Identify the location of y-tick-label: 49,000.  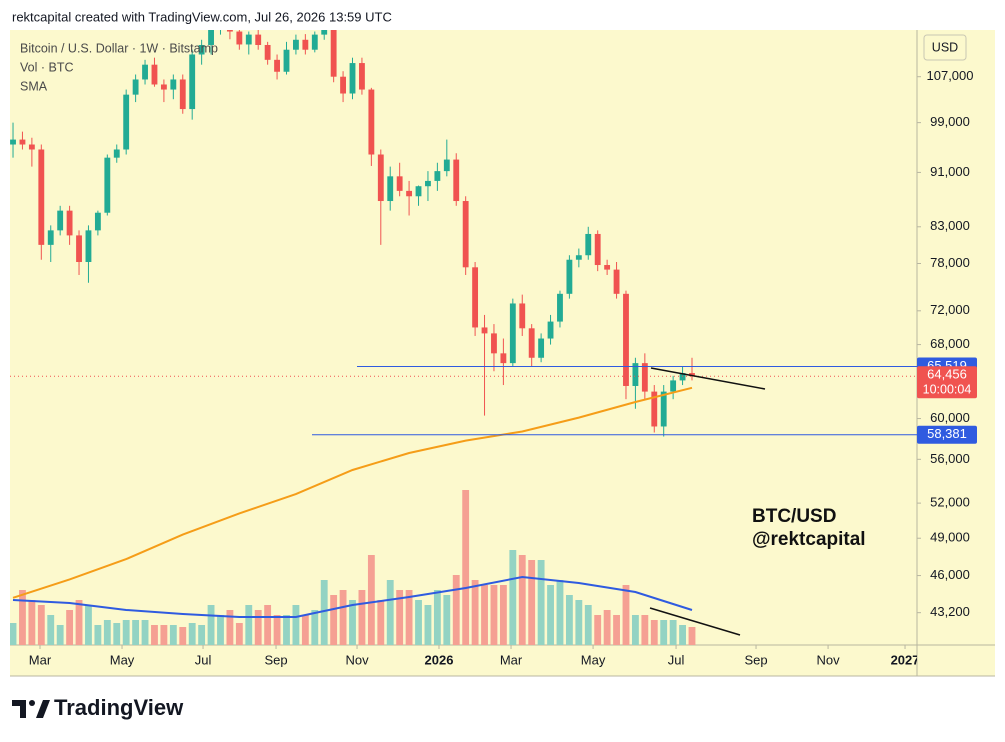
(950, 537).